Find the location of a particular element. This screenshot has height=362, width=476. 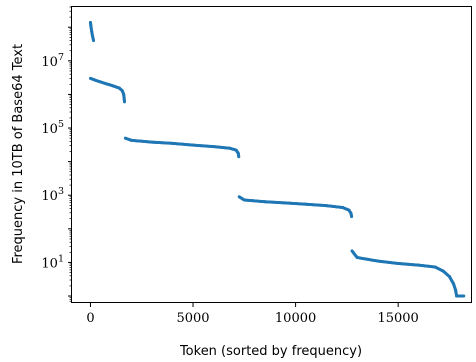

x-axis-label: Token (sorted by frequency) is located at coordinates (270, 351).